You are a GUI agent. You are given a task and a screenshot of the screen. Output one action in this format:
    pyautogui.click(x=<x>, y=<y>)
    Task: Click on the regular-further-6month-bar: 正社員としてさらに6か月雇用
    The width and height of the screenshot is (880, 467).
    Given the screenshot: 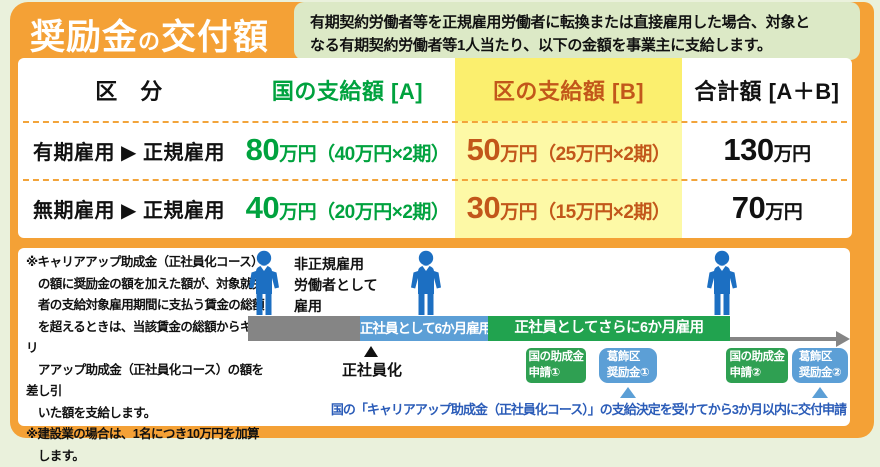 What is the action you would take?
    pyautogui.click(x=609, y=328)
    